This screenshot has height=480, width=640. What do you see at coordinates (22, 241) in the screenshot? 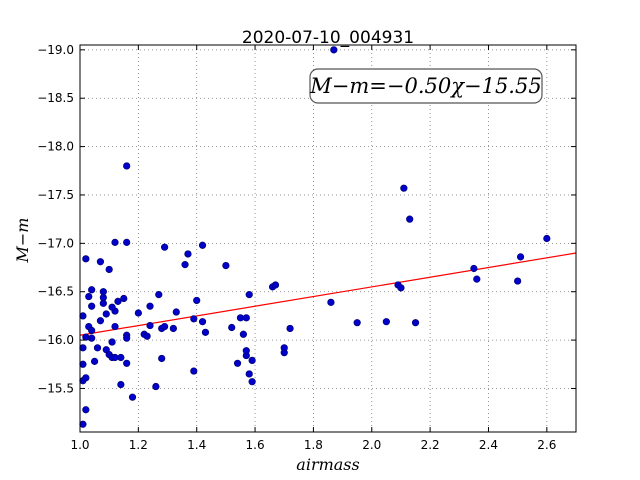
I see `y-axis-label: M−m` at bounding box center [22, 241].